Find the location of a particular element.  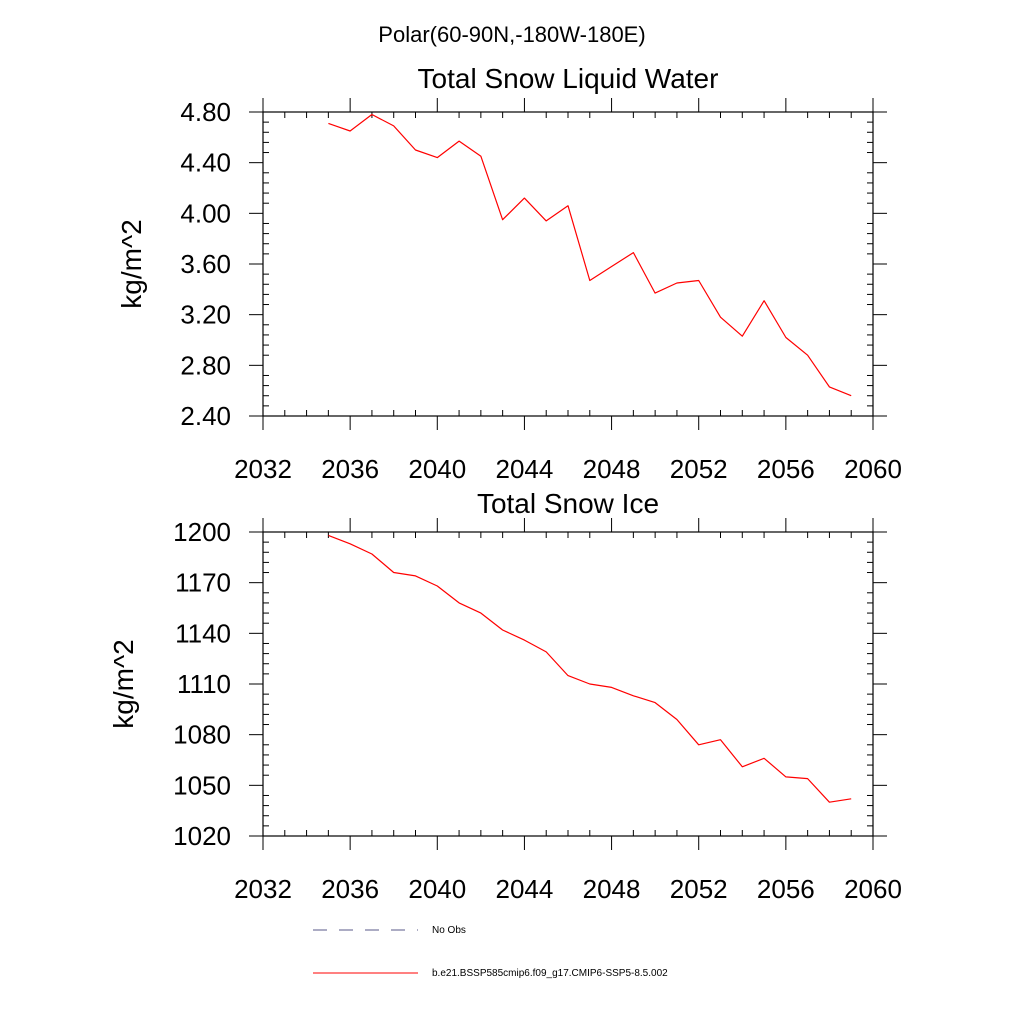

y-tick-label: 4.80 is located at coordinates (205, 112).